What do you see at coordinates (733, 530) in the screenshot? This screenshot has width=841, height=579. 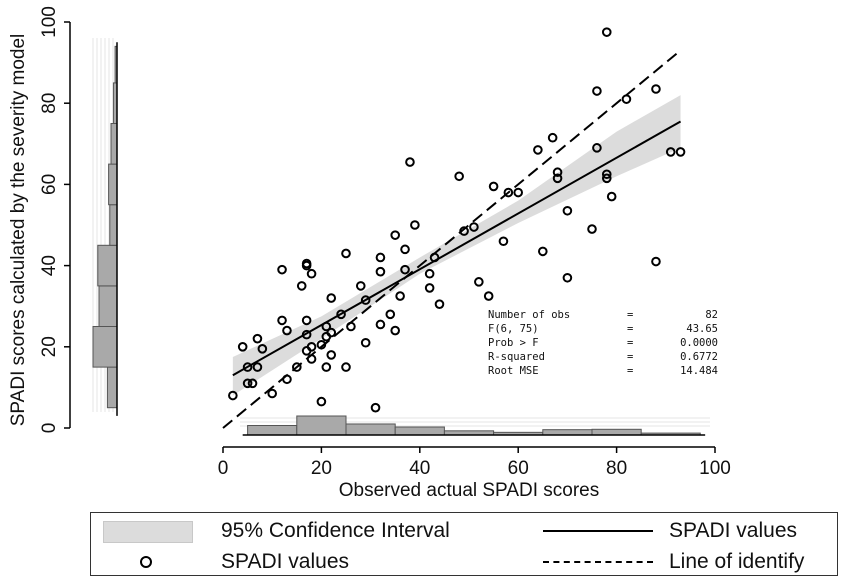 I see `legend-fit-label: SPADI values` at bounding box center [733, 530].